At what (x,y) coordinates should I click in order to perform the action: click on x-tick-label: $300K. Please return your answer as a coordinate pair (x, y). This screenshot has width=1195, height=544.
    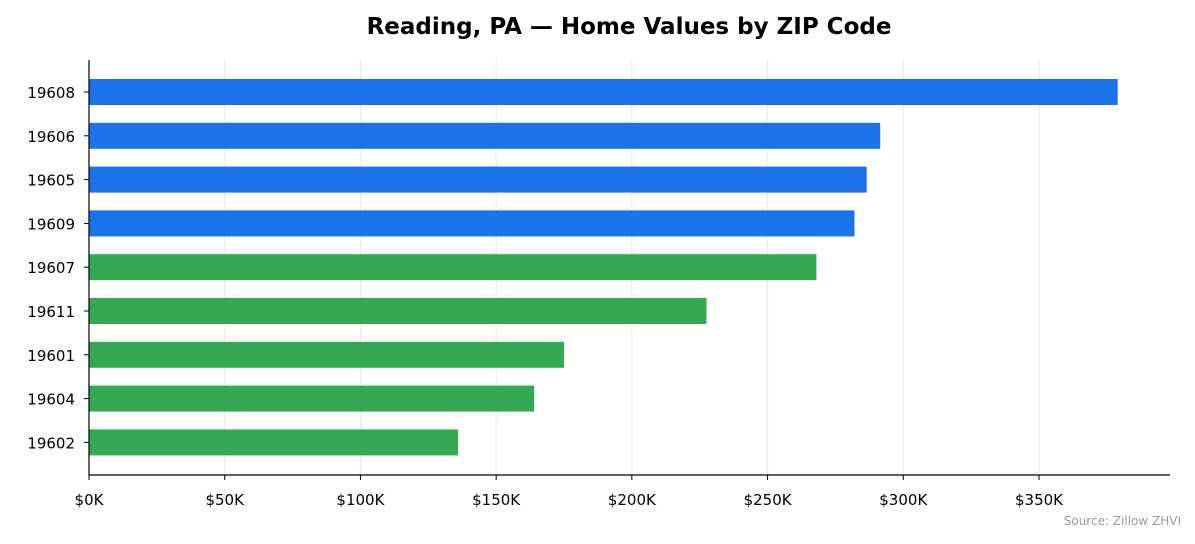
    Looking at the image, I should click on (903, 500).